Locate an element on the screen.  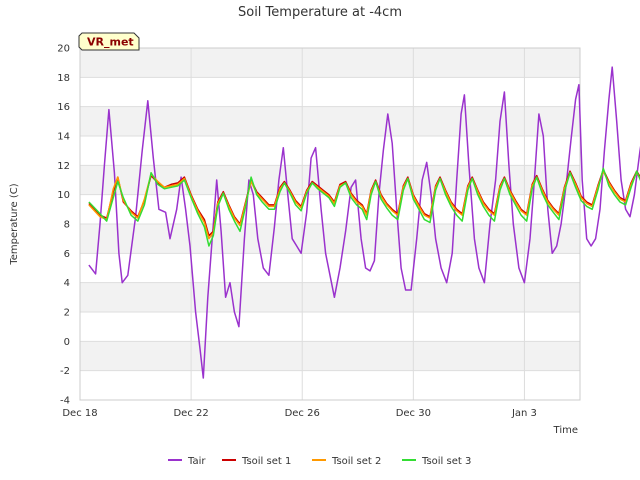
x-axis-ticks: Dec 18 Dec 22 Dec 26 Dec 30 Jan 3 is located at coordinates (299, 413).